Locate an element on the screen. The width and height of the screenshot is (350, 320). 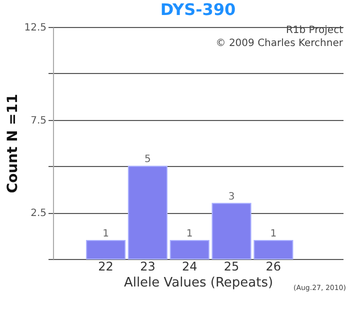
x-tick-label: 22 is located at coordinates (106, 267).